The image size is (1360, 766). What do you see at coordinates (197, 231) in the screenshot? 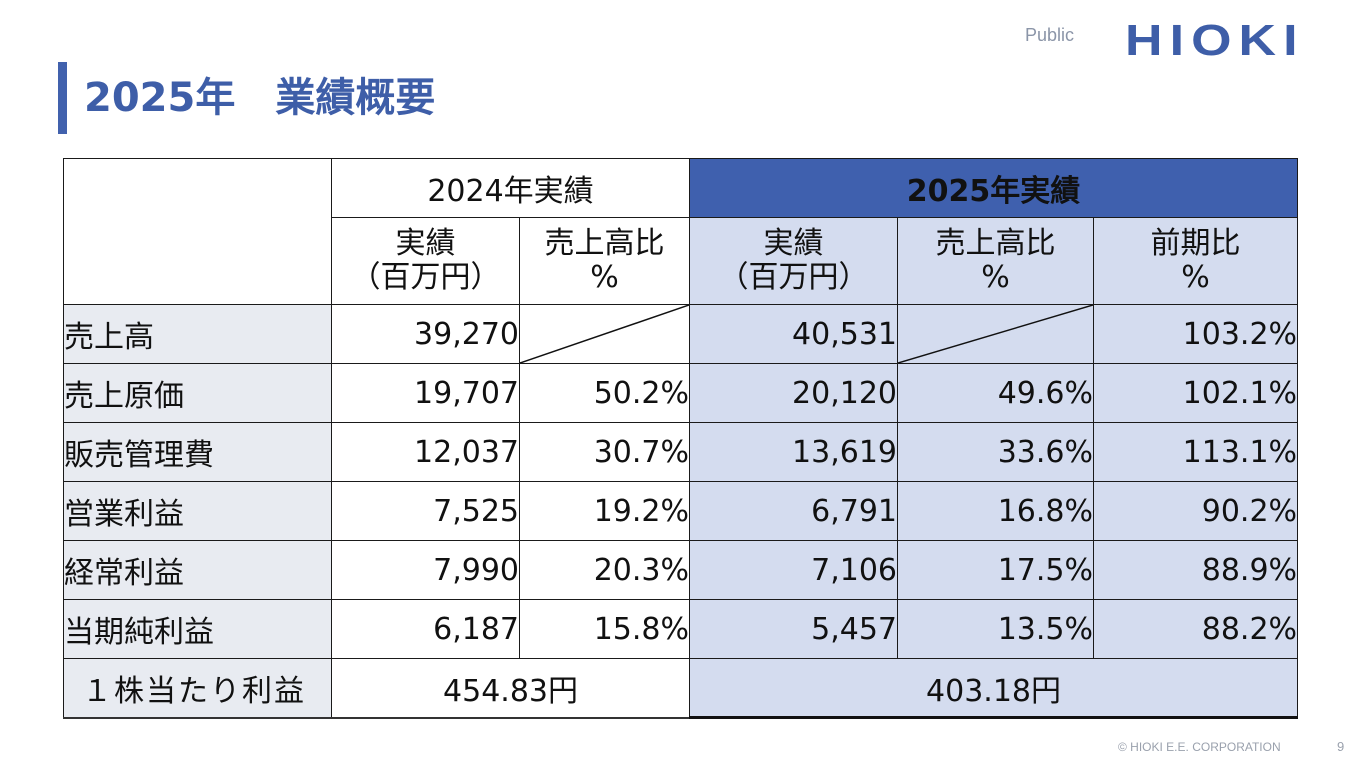
I see `corner-cell` at bounding box center [197, 231].